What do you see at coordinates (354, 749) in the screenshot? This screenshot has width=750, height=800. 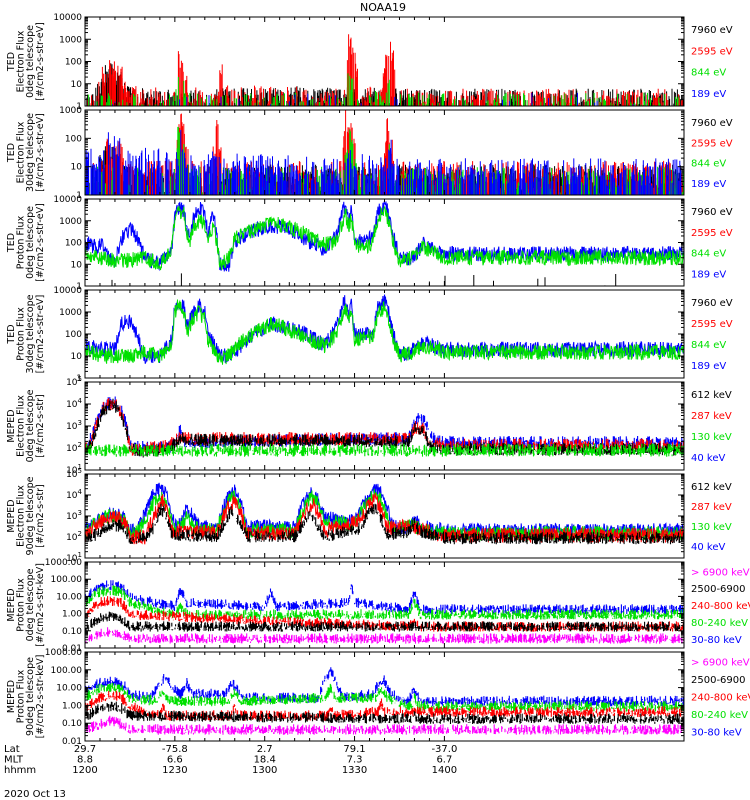 I see `x-tick-label: 79.1` at bounding box center [354, 749].